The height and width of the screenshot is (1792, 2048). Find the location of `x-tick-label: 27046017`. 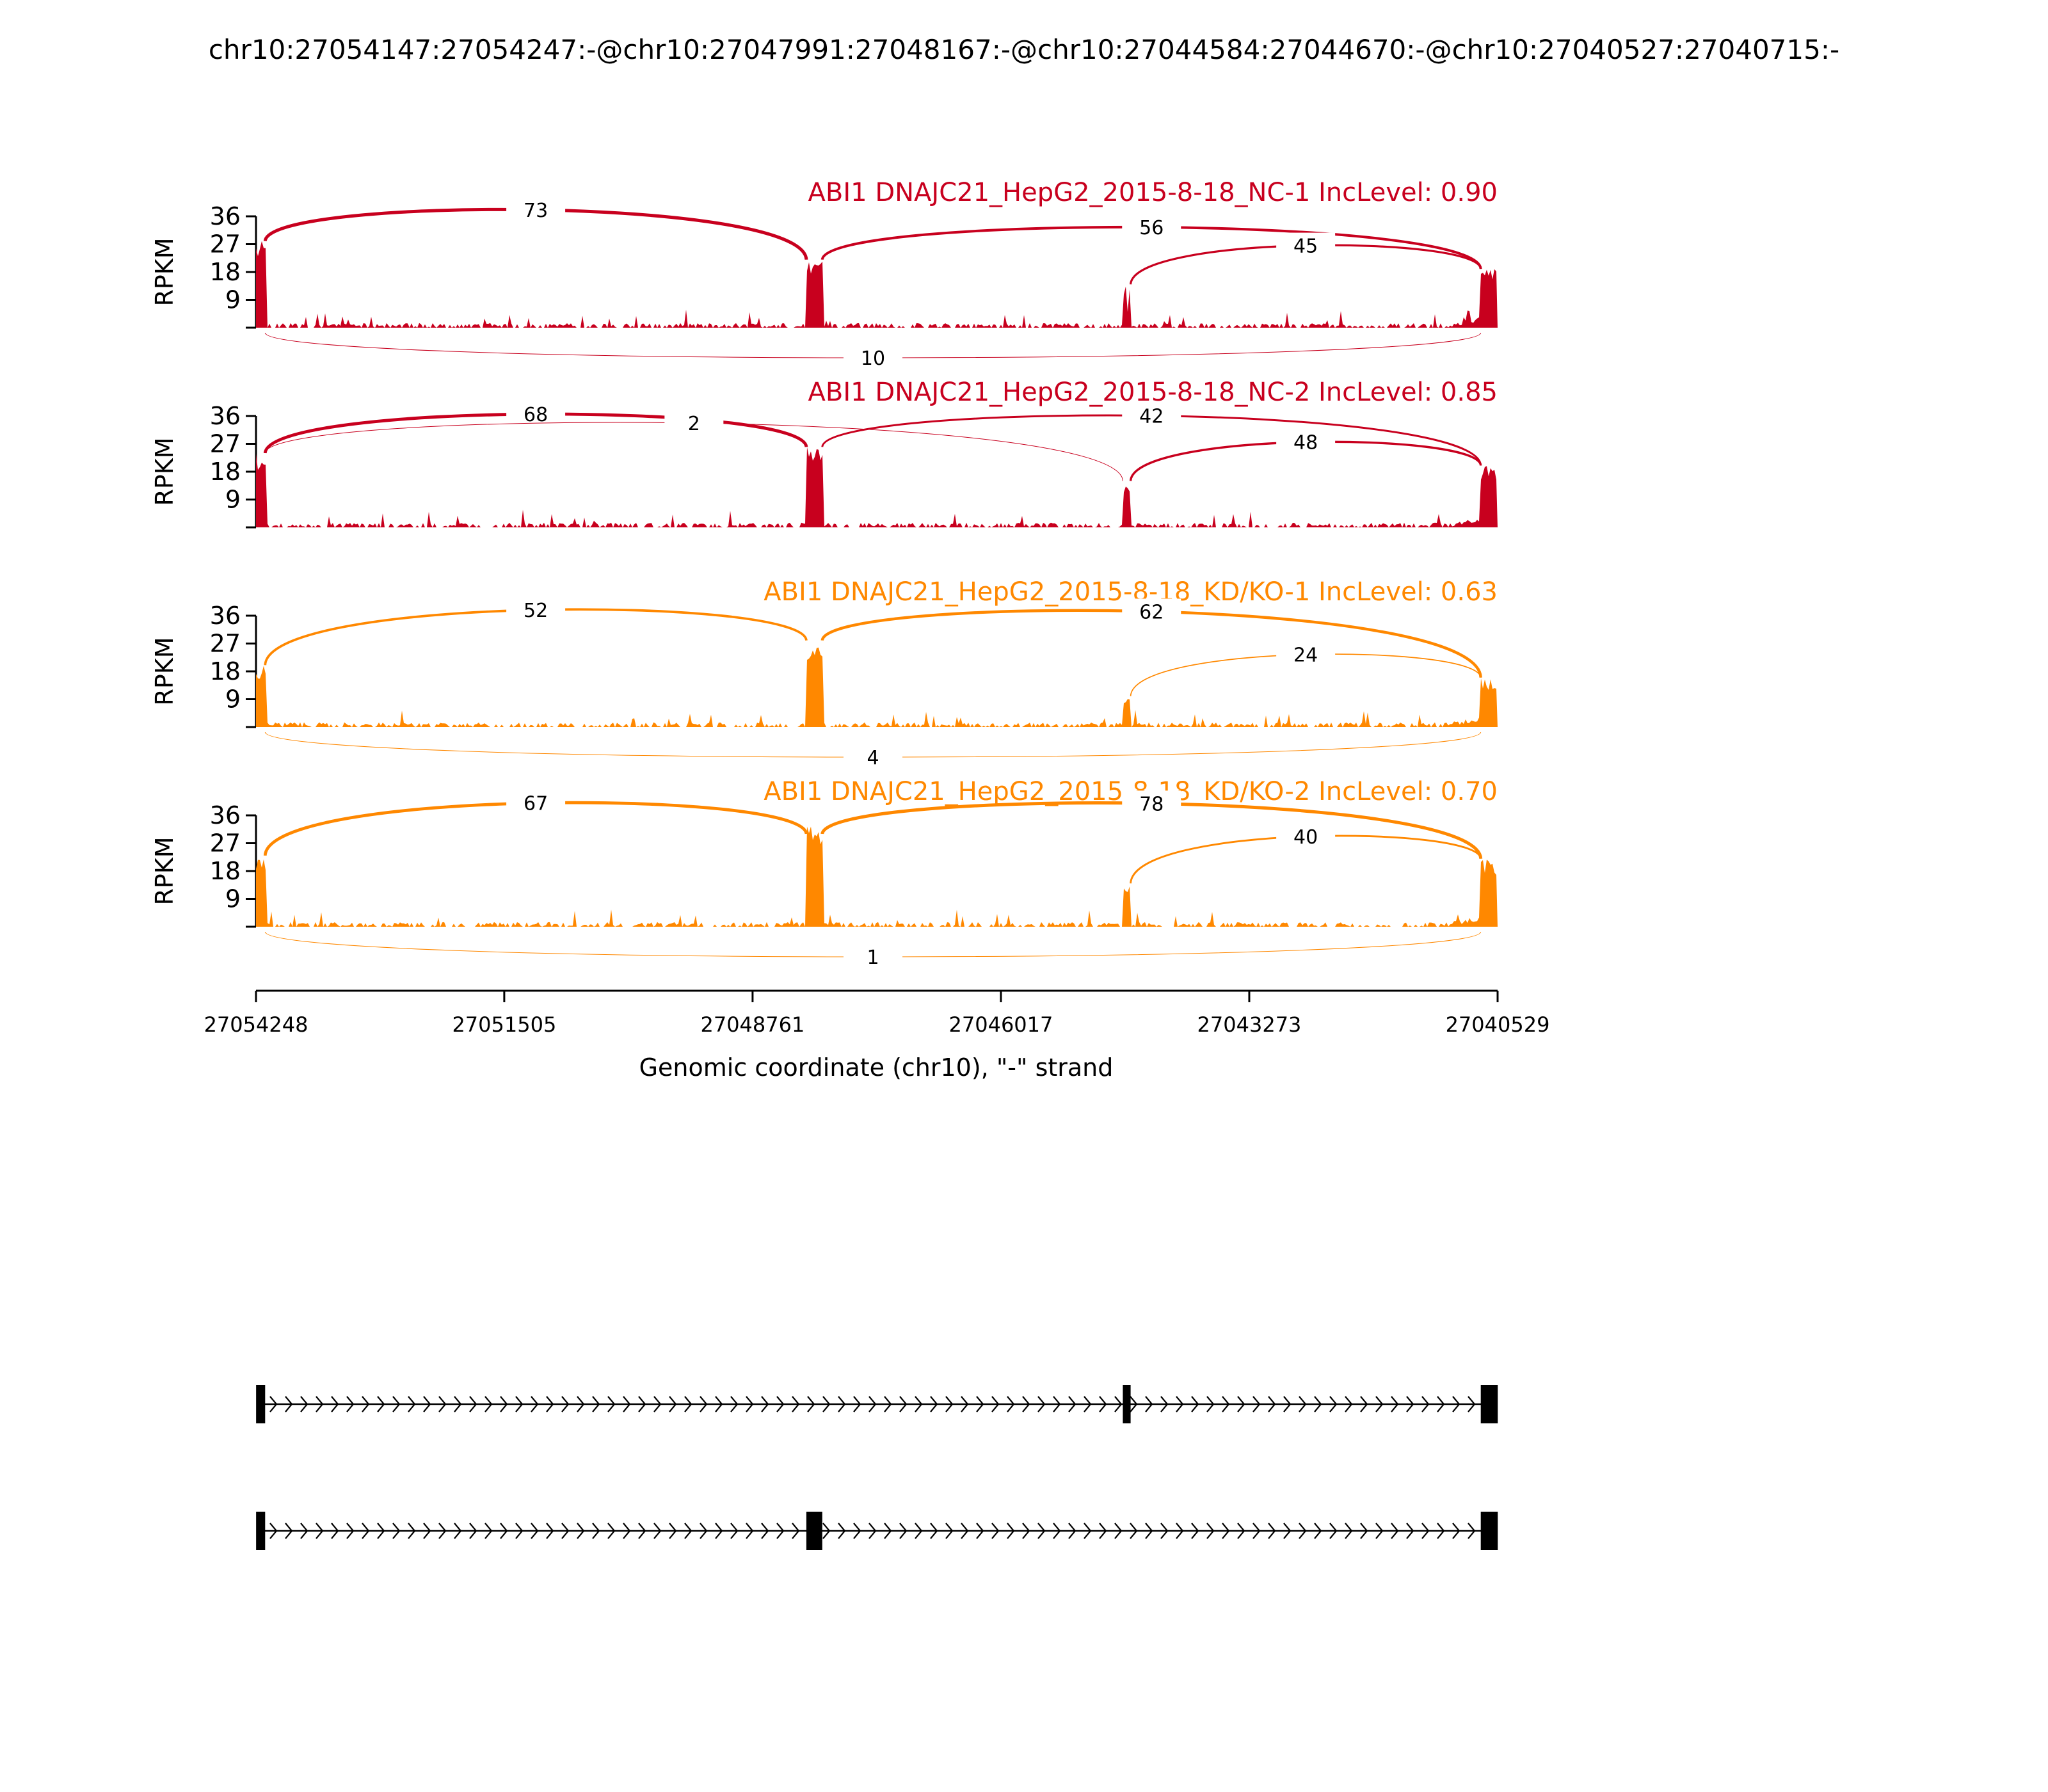

x-tick-label: 27046017 is located at coordinates (1001, 1024).